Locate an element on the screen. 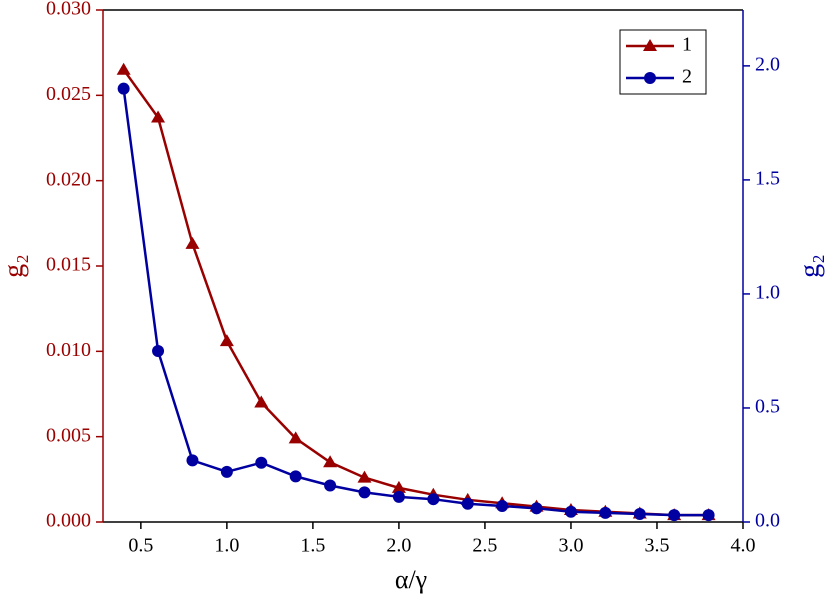 Image resolution: width=825 pixels, height=601 pixels. y-tick-label: 0.015 is located at coordinates (68, 265).